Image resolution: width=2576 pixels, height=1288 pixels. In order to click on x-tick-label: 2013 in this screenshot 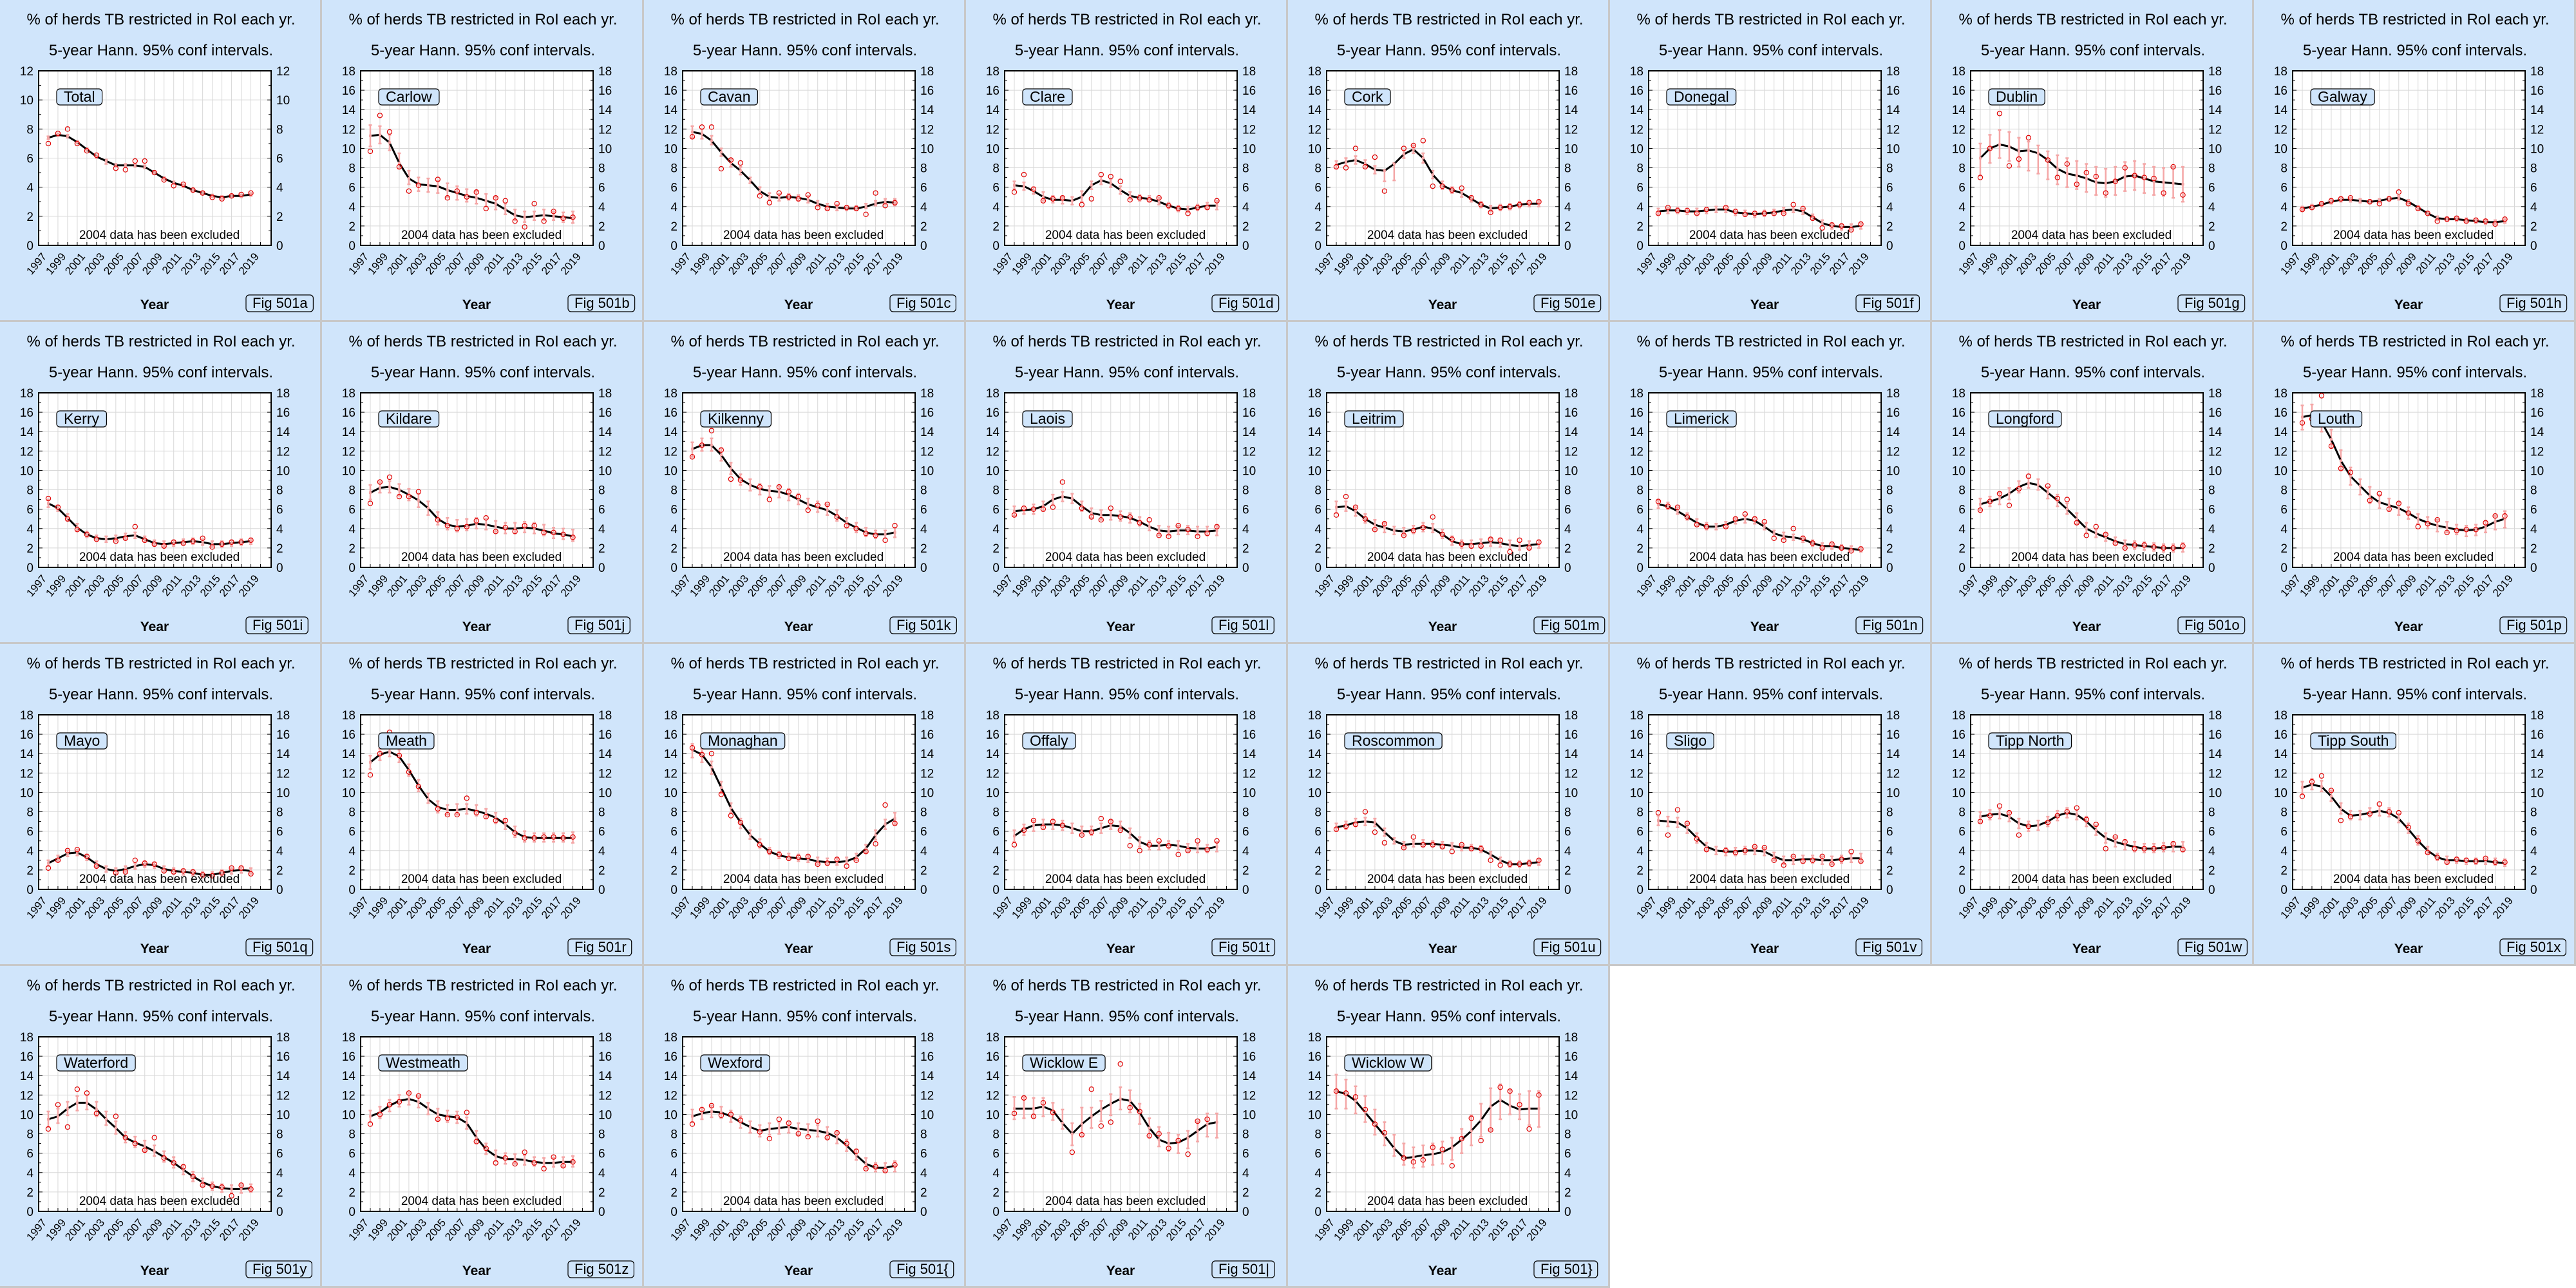, I will do `click(2445, 586)`.